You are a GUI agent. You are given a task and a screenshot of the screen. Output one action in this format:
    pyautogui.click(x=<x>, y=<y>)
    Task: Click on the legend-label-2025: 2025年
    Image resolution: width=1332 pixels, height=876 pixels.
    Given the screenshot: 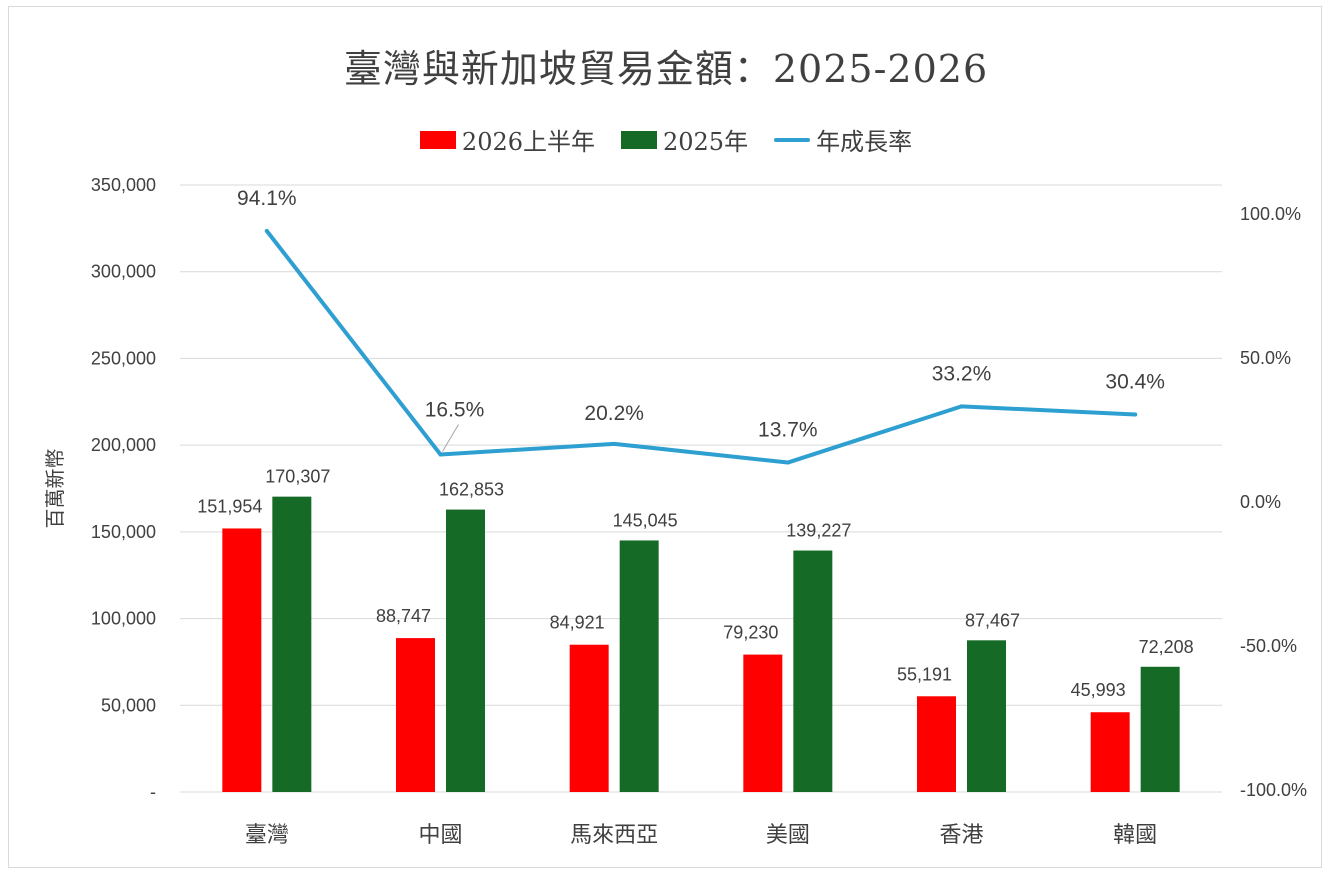 What is the action you would take?
    pyautogui.click(x=706, y=142)
    